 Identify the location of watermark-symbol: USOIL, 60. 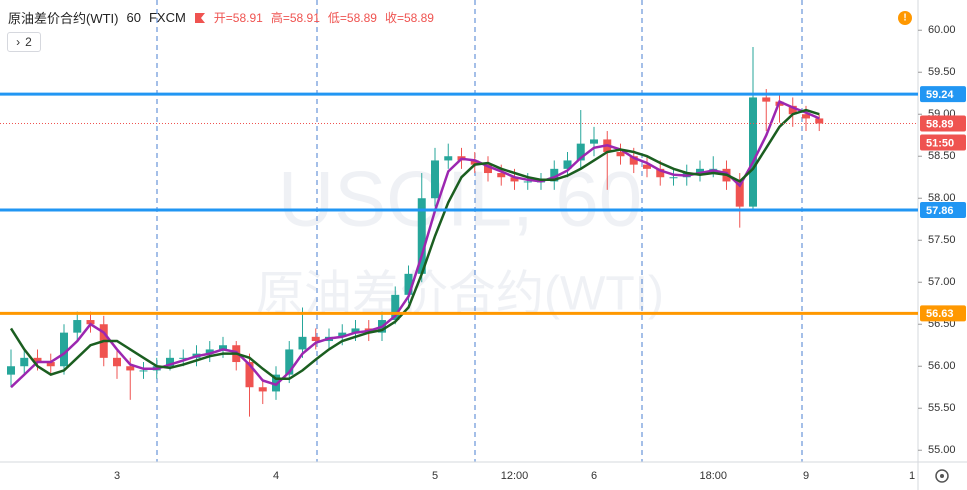
(460, 199).